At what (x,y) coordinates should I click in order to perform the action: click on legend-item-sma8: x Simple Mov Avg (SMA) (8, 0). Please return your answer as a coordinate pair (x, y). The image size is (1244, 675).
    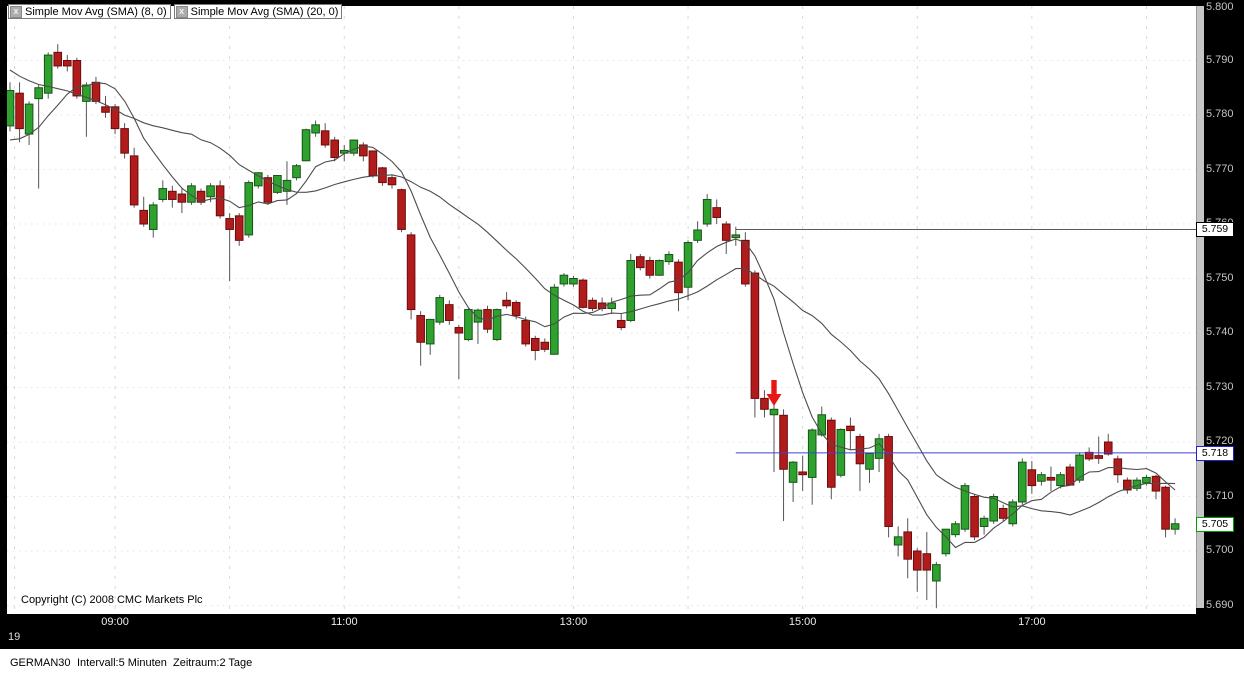
    Looking at the image, I should click on (89, 11).